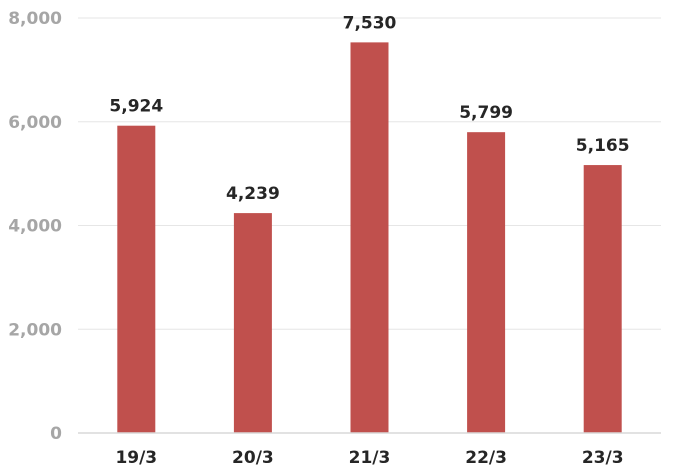  I want to click on data-label: 5,165, so click(603, 146).